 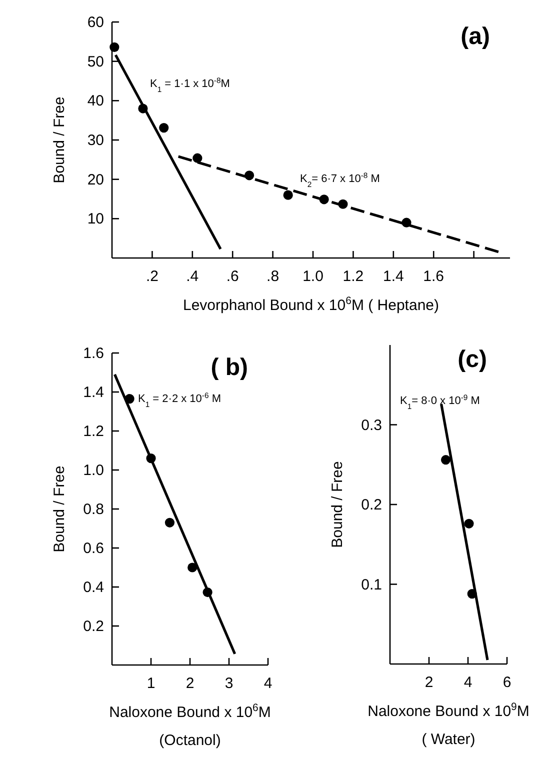 I want to click on chart-title: (a), so click(x=475, y=36).